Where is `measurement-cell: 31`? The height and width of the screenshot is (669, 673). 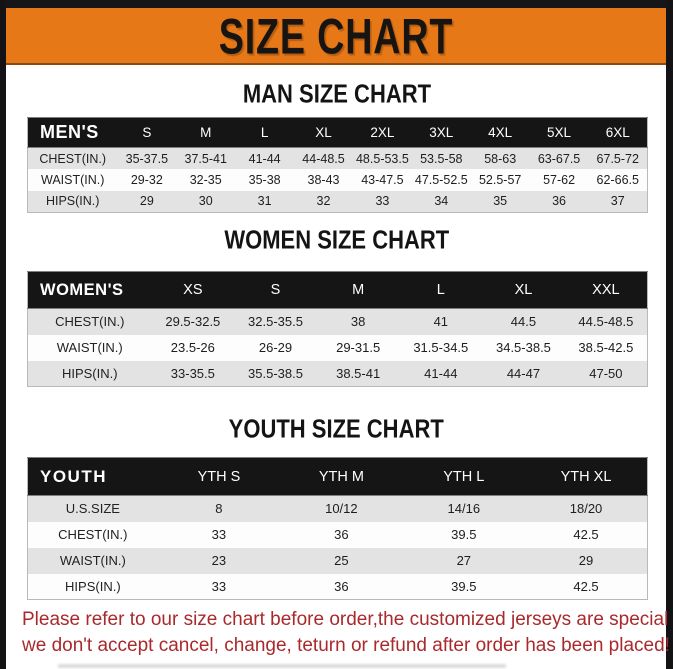
measurement-cell: 31 is located at coordinates (264, 201).